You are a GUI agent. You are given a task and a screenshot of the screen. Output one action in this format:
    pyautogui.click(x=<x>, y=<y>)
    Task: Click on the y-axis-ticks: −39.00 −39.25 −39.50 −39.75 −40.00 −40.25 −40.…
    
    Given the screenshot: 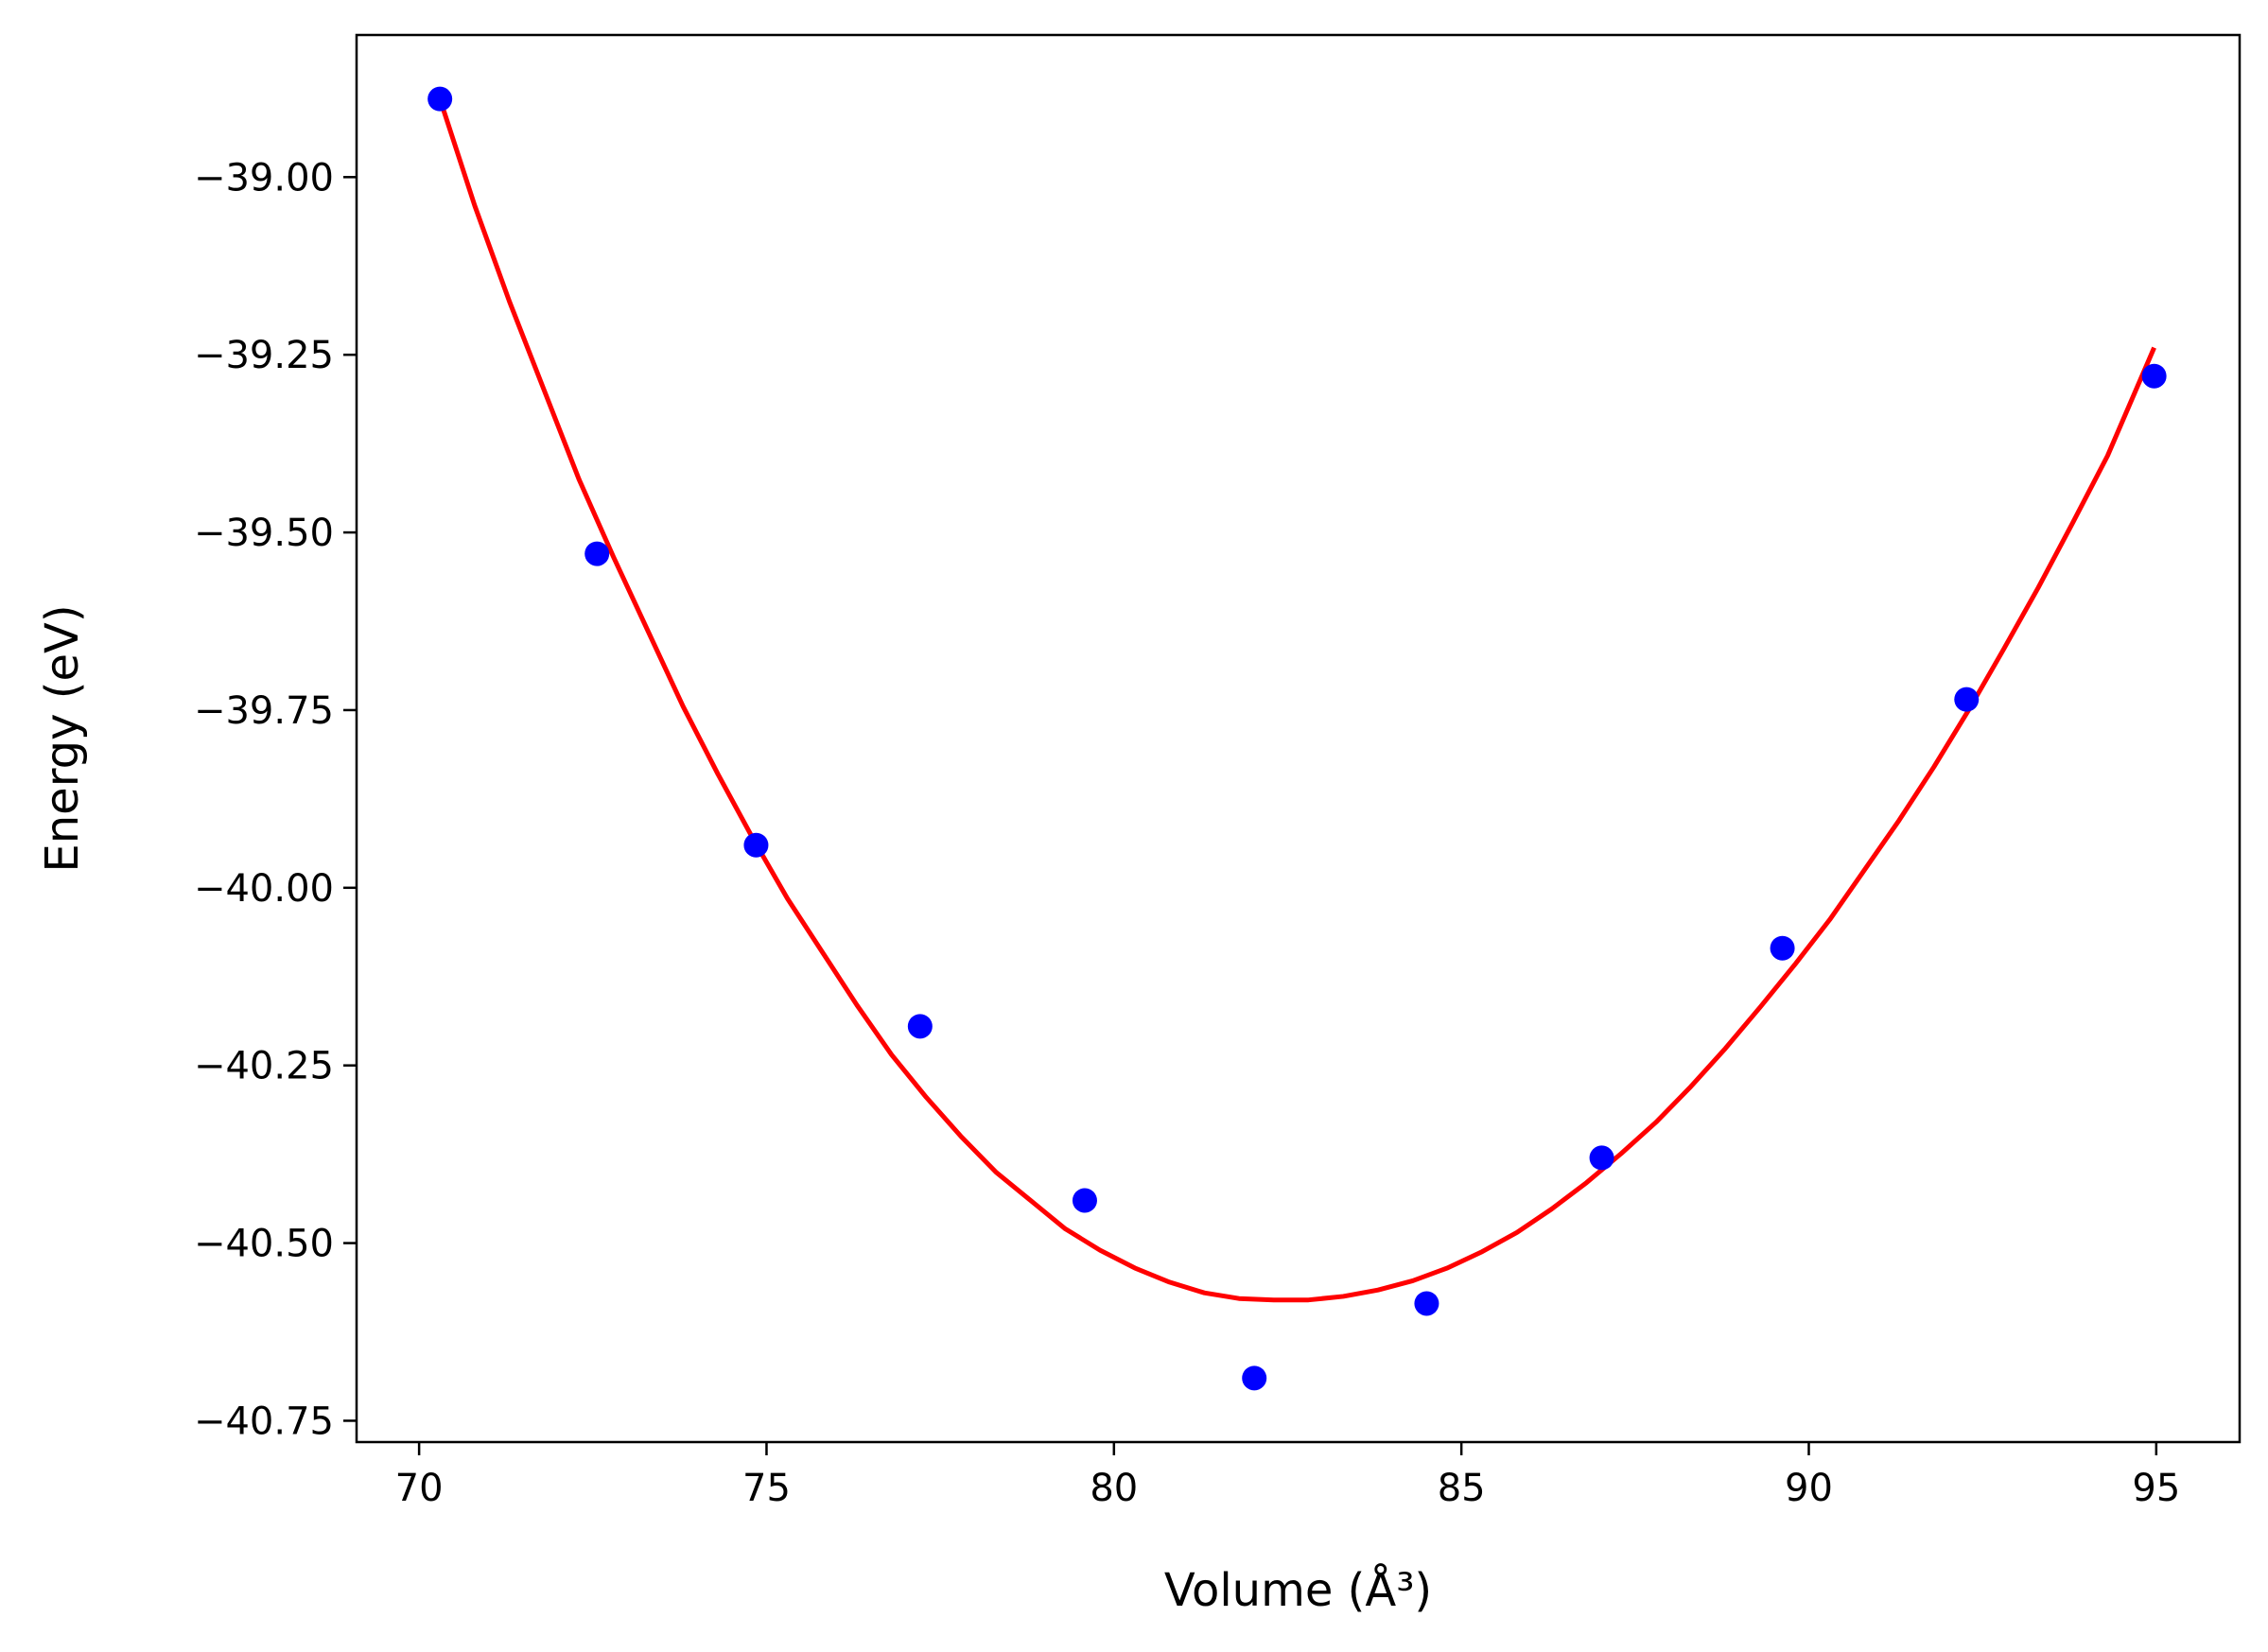 What is the action you would take?
    pyautogui.click(x=275, y=800)
    